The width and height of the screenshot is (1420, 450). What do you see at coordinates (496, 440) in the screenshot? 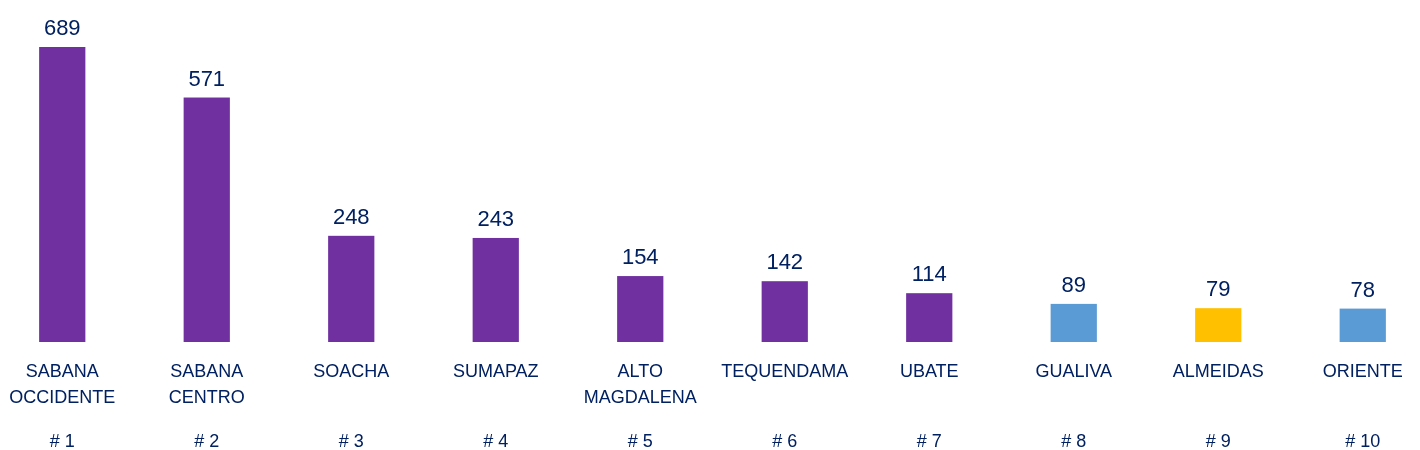
I see `text: # 4` at bounding box center [496, 440].